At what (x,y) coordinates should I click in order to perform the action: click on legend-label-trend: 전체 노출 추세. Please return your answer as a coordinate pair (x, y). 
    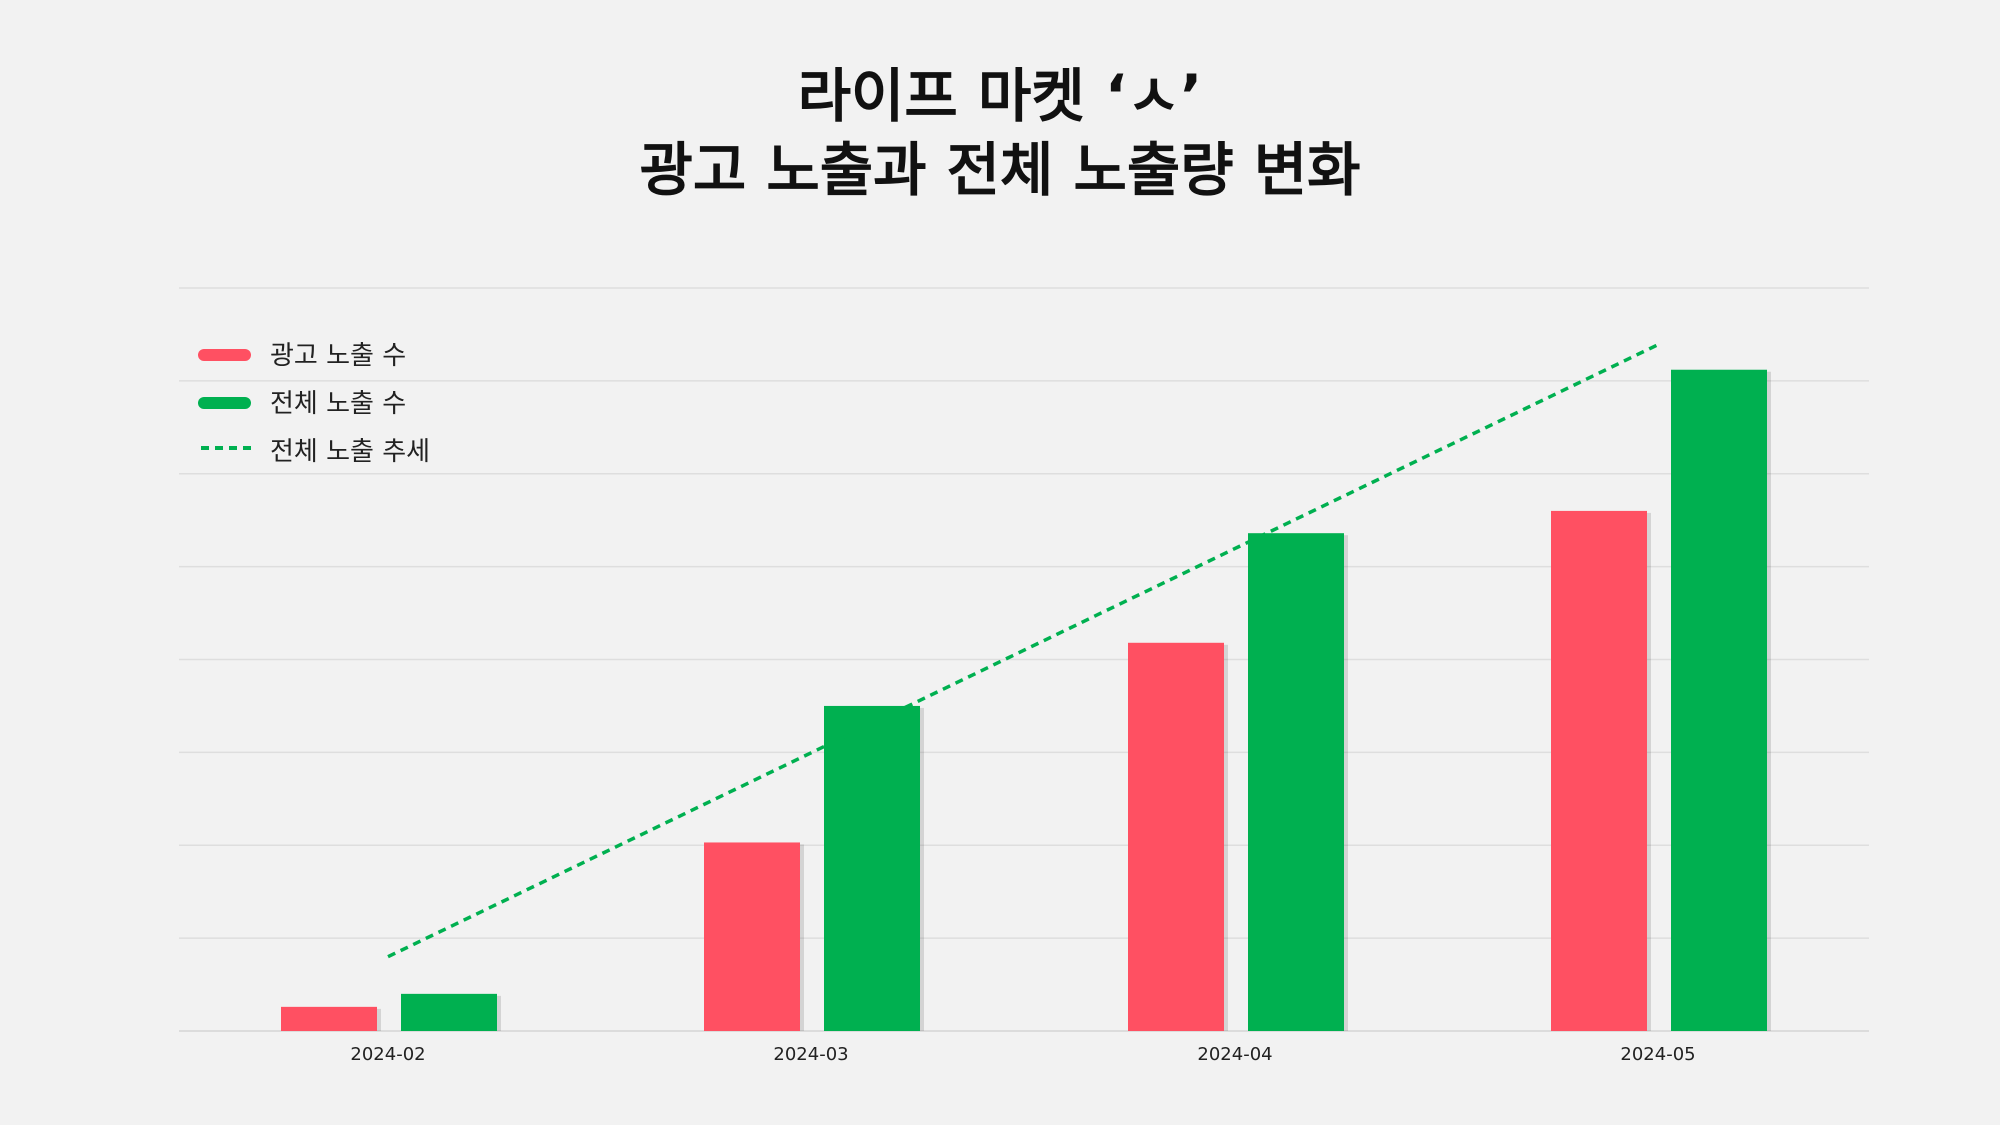
    Looking at the image, I should click on (350, 452).